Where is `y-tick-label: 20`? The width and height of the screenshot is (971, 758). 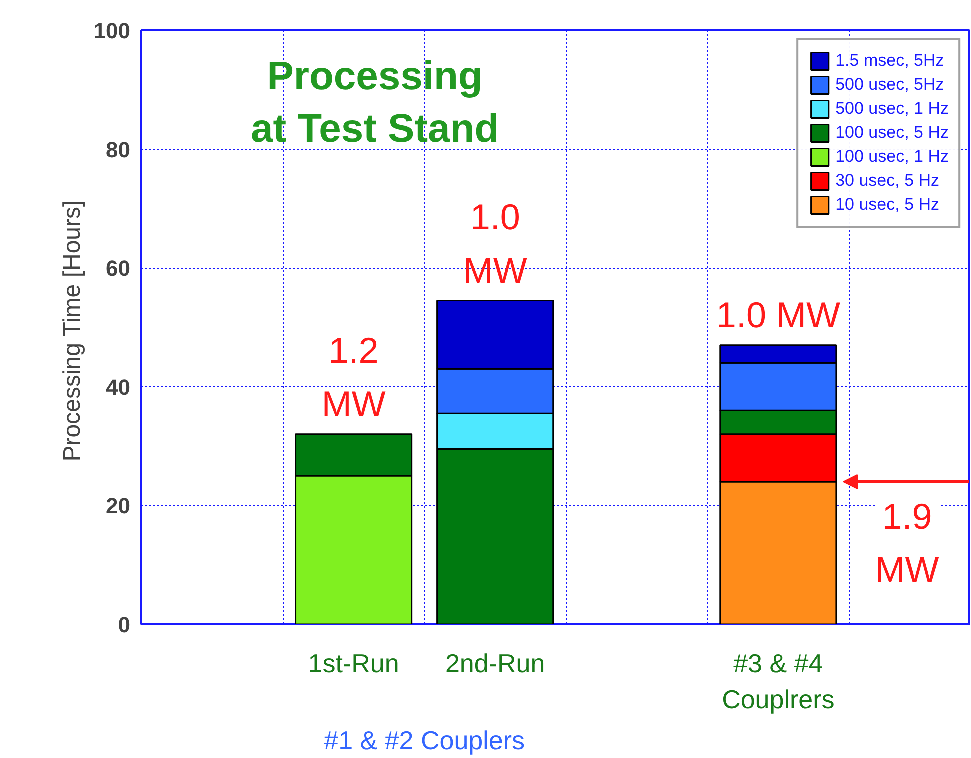 y-tick-label: 20 is located at coordinates (118, 506).